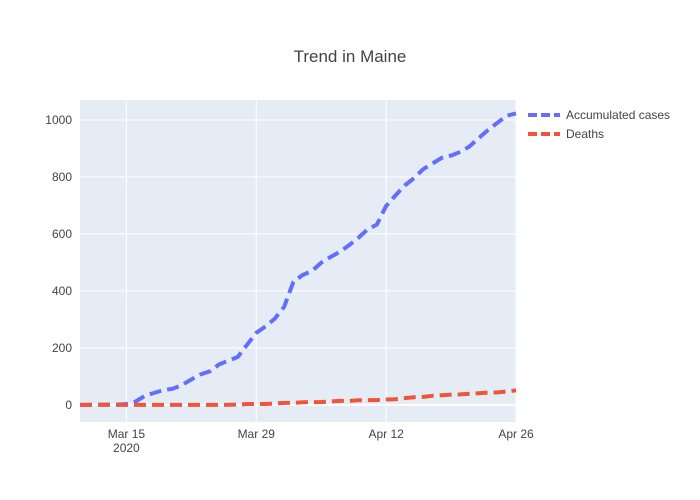 The image size is (700, 500). What do you see at coordinates (62, 234) in the screenshot?
I see `y-tick-label: 600` at bounding box center [62, 234].